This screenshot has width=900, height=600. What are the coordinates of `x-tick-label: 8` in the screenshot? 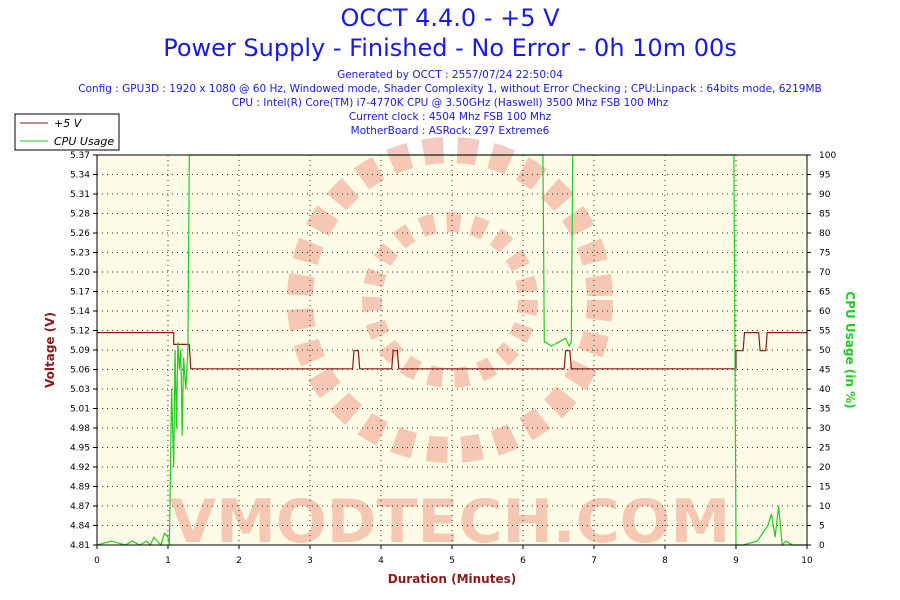 It's located at (665, 561).